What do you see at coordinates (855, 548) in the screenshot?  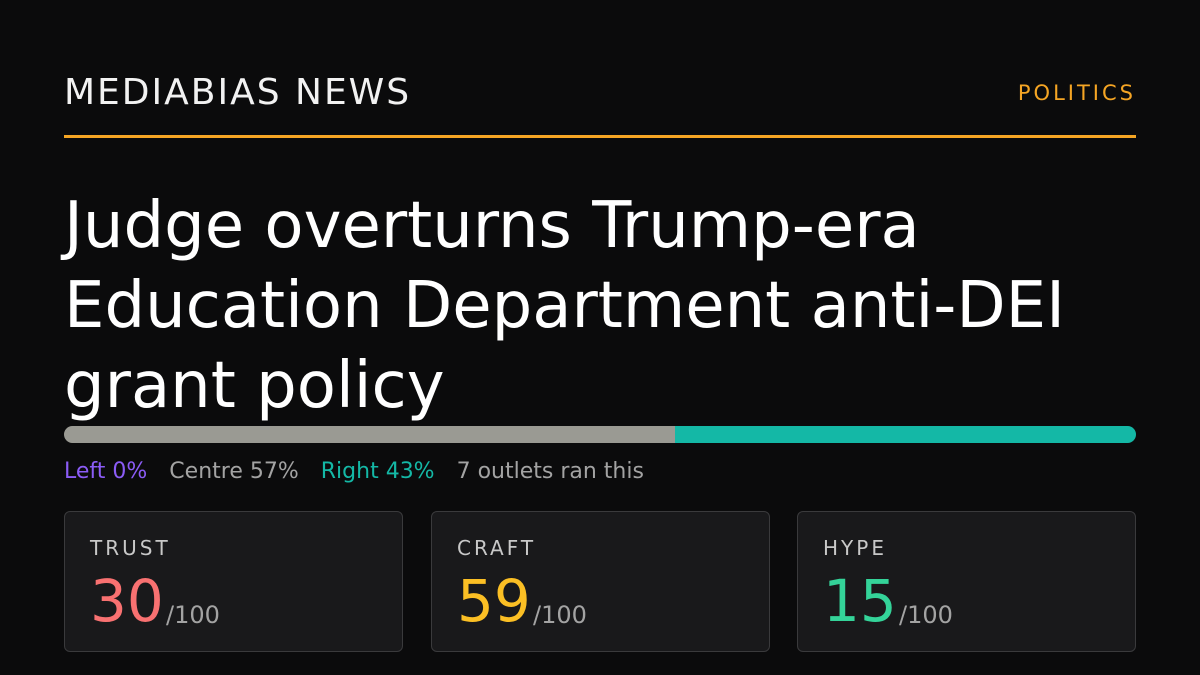 I see `score-card-label: HYPE` at bounding box center [855, 548].